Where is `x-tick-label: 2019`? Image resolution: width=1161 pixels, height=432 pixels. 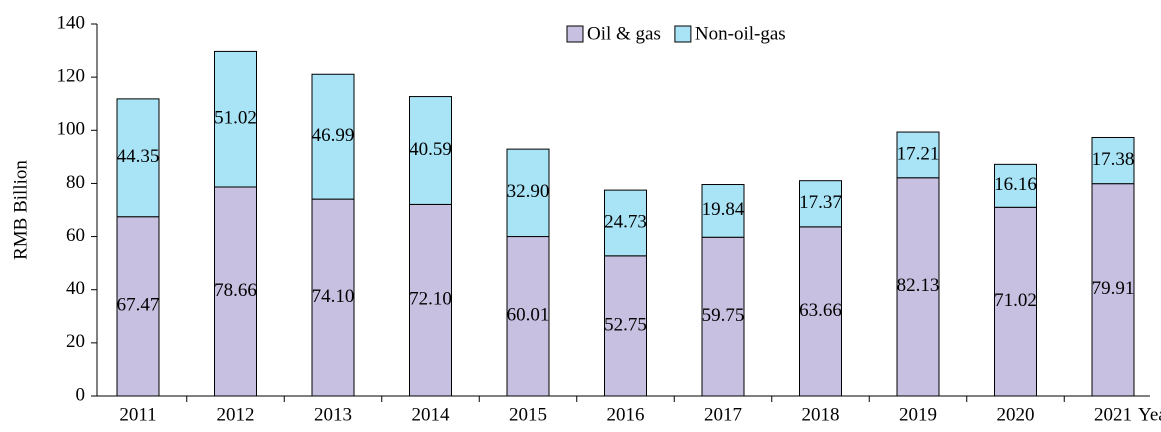 x-tick-label: 2019 is located at coordinates (918, 414).